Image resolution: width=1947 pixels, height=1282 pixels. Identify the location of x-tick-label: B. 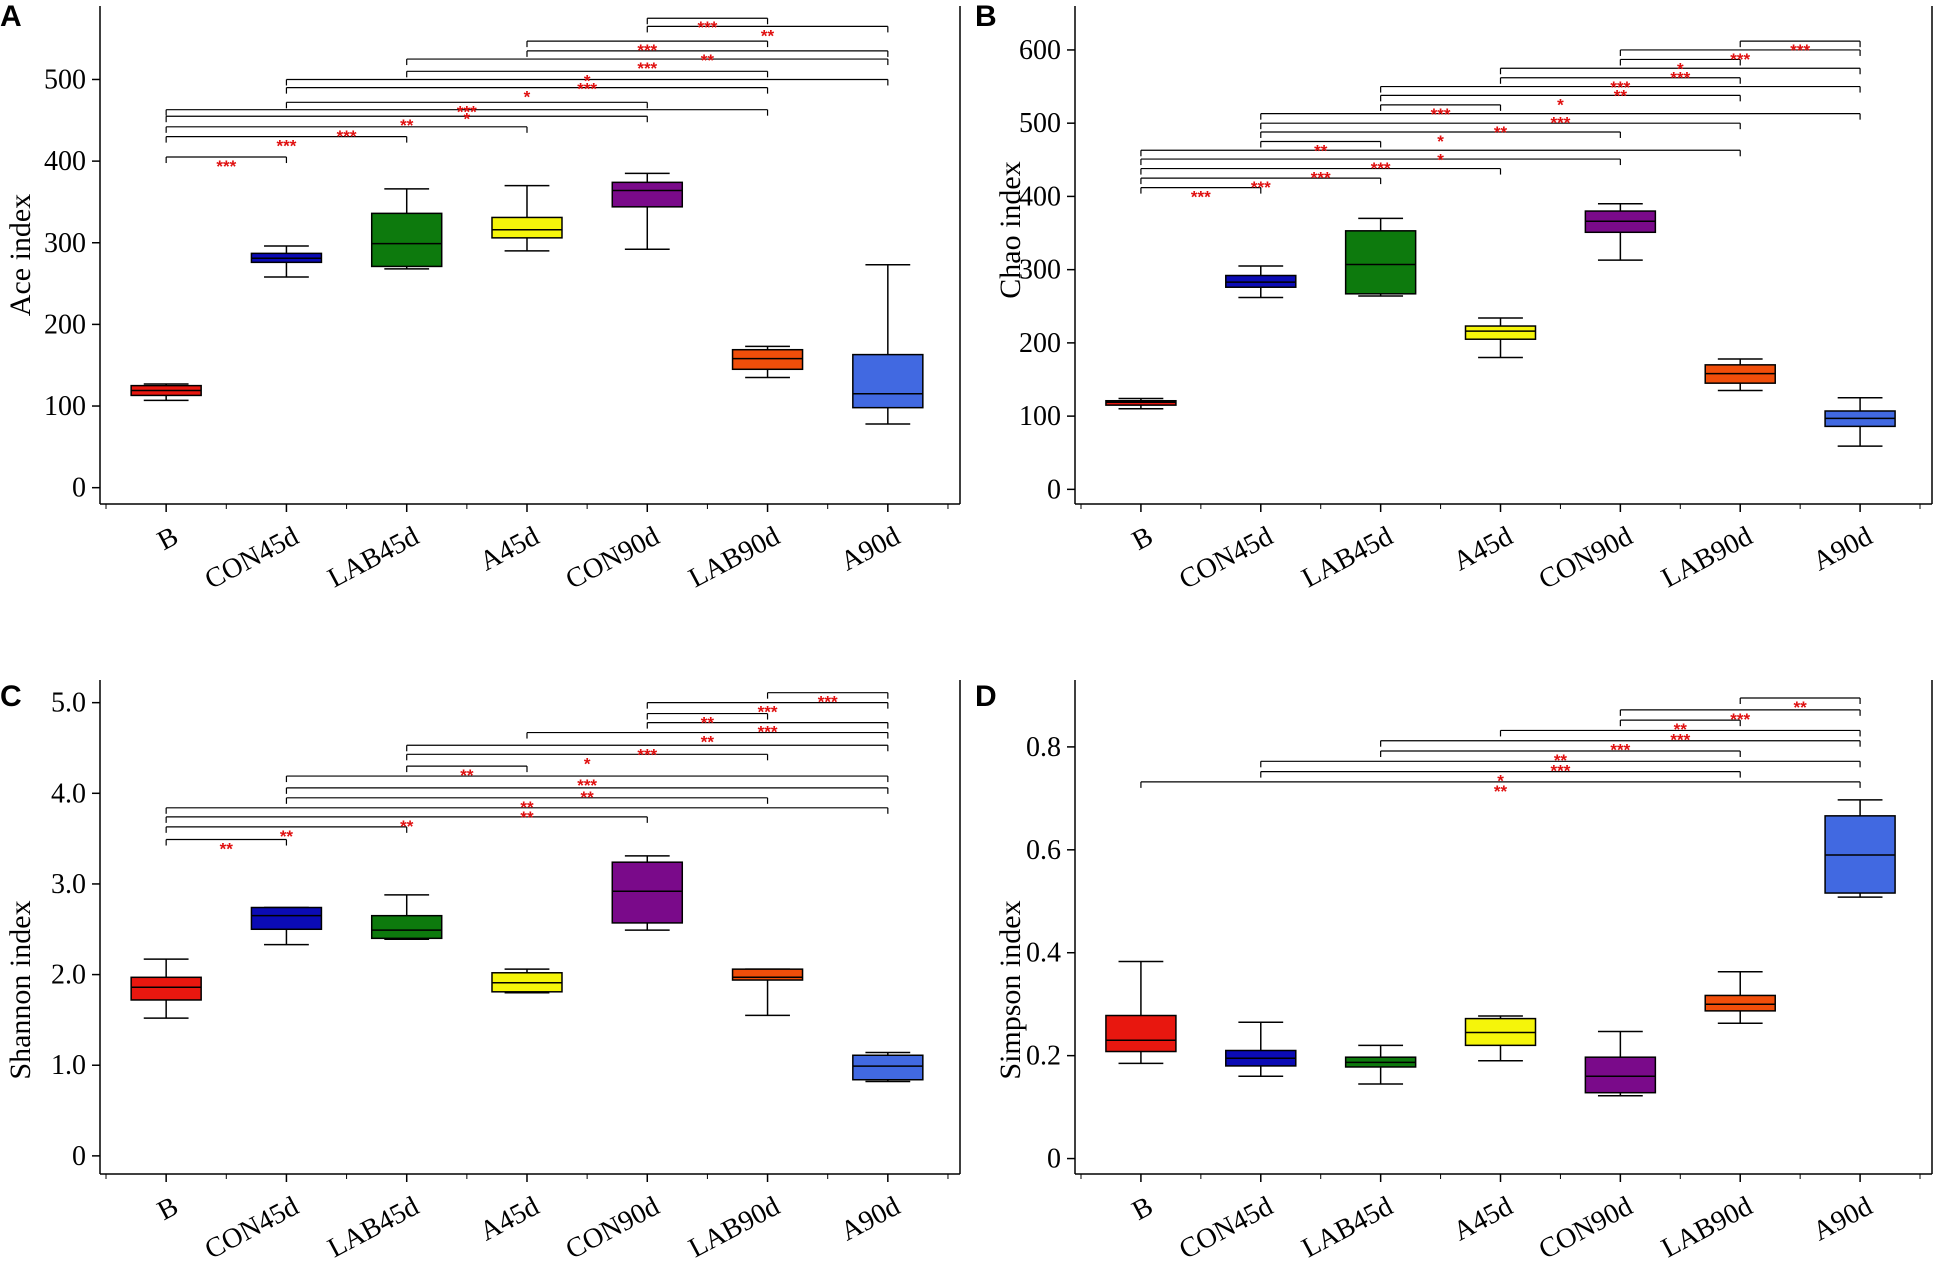
(1142, 1209).